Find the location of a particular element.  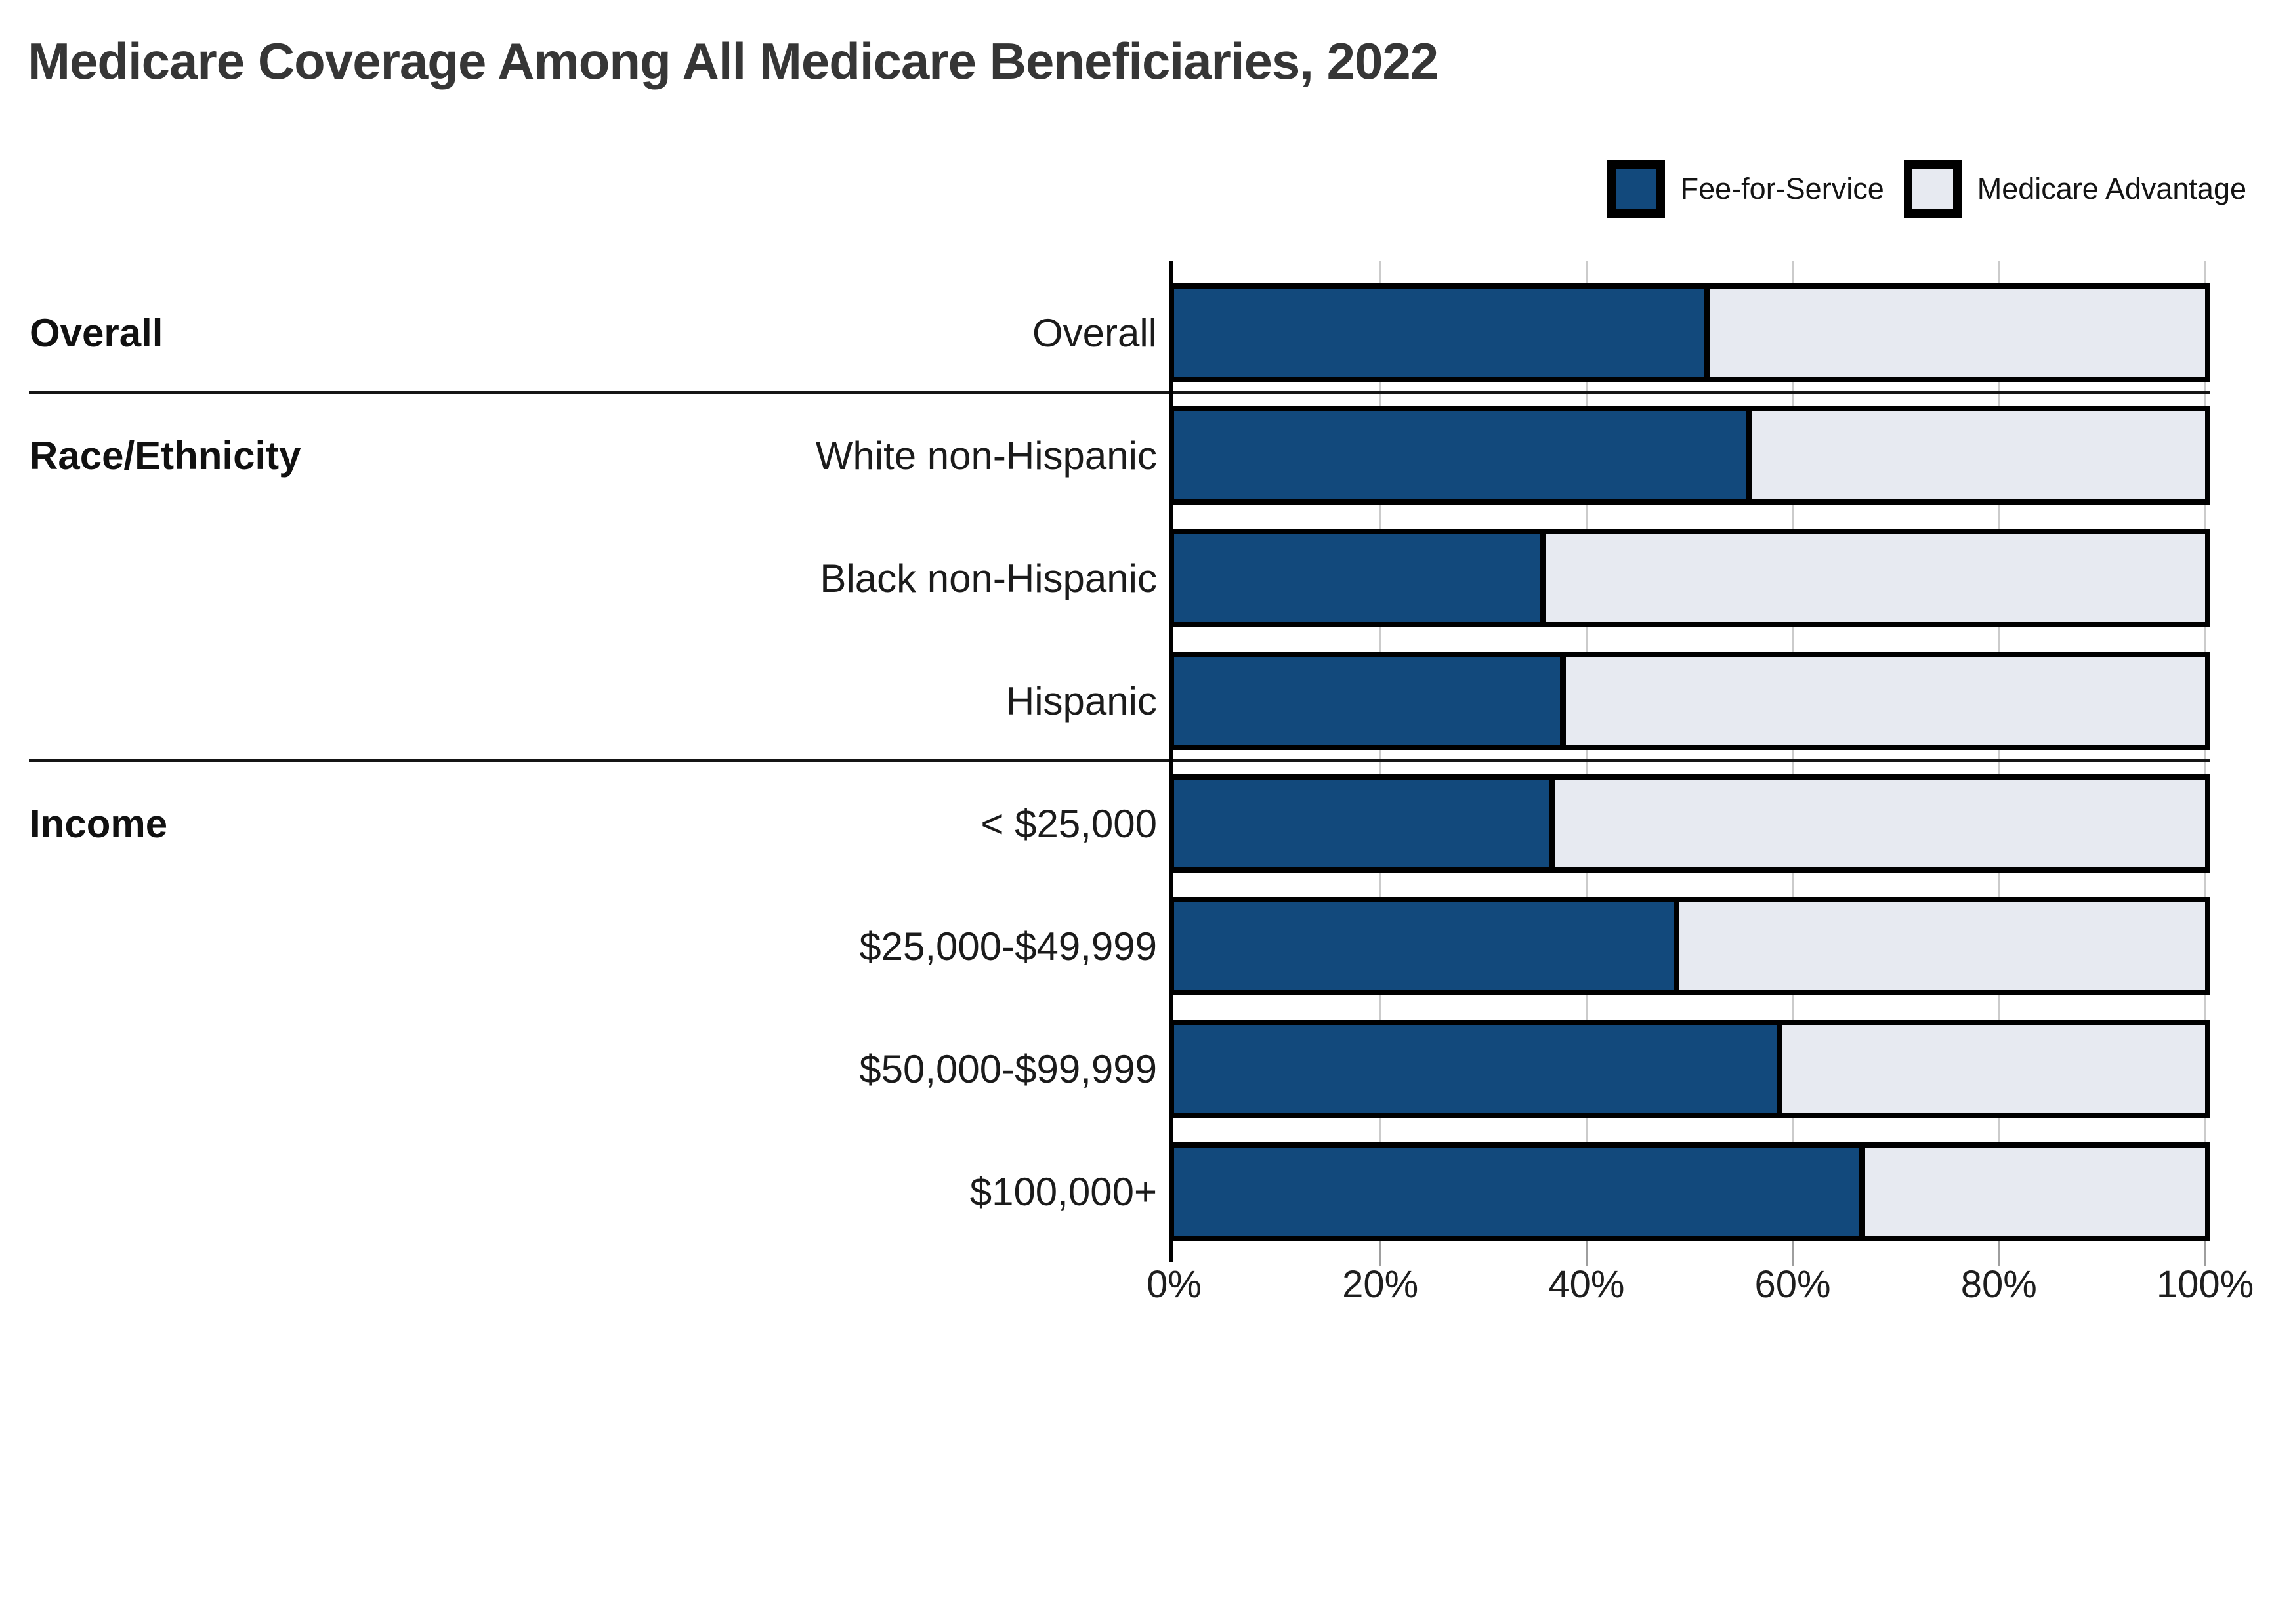

group-label-income: Income is located at coordinates (99, 823).